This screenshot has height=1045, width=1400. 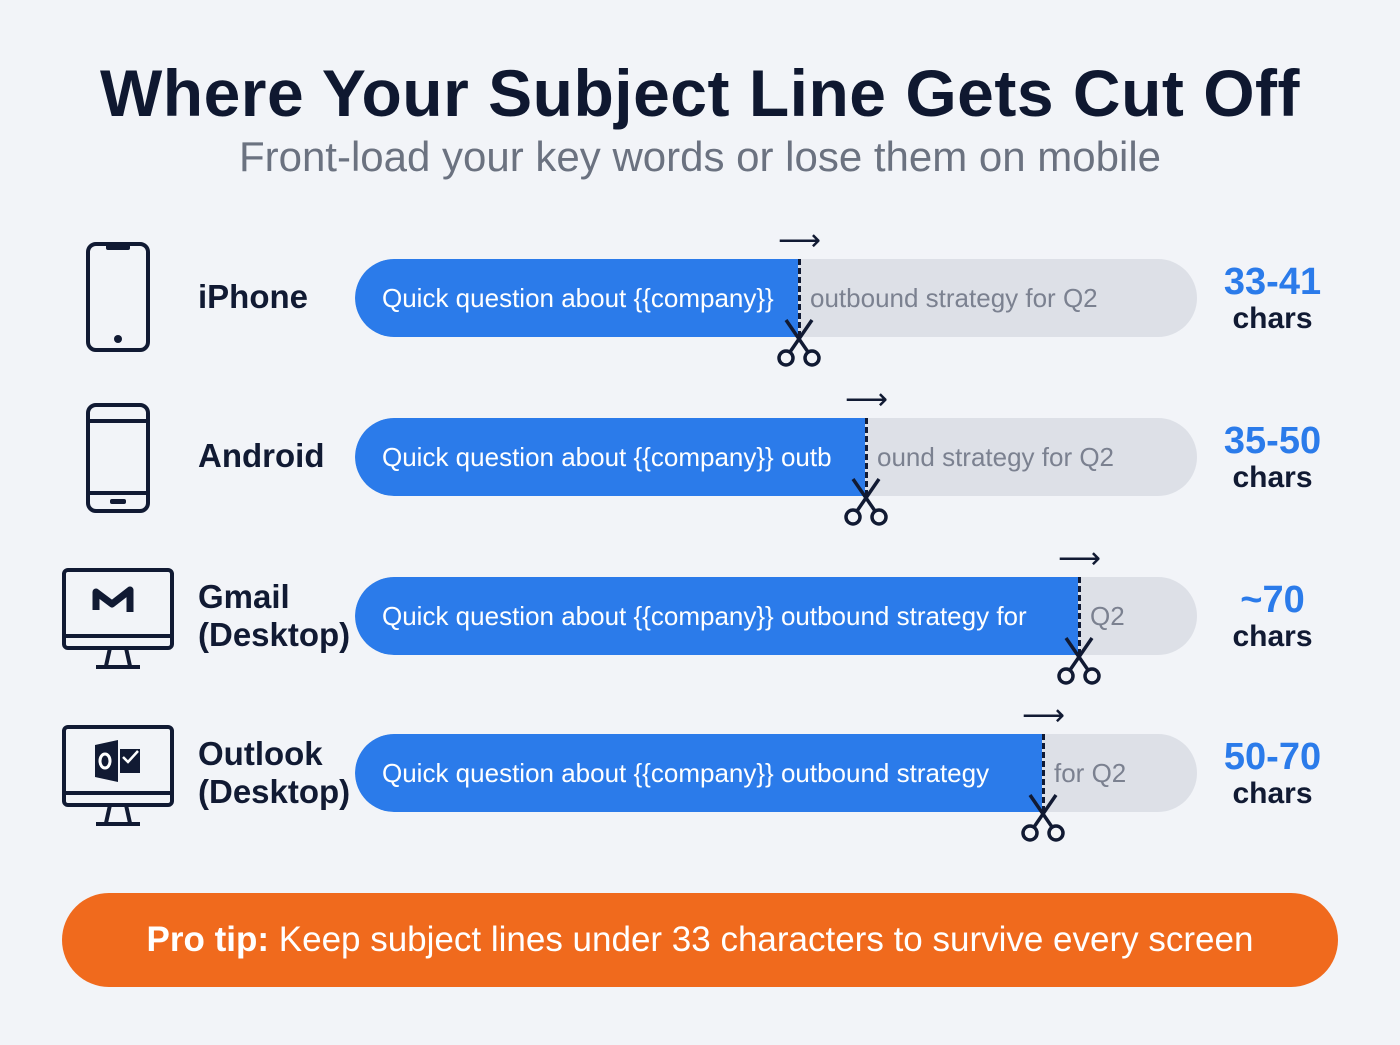 I want to click on device-name: Android, so click(x=261, y=455).